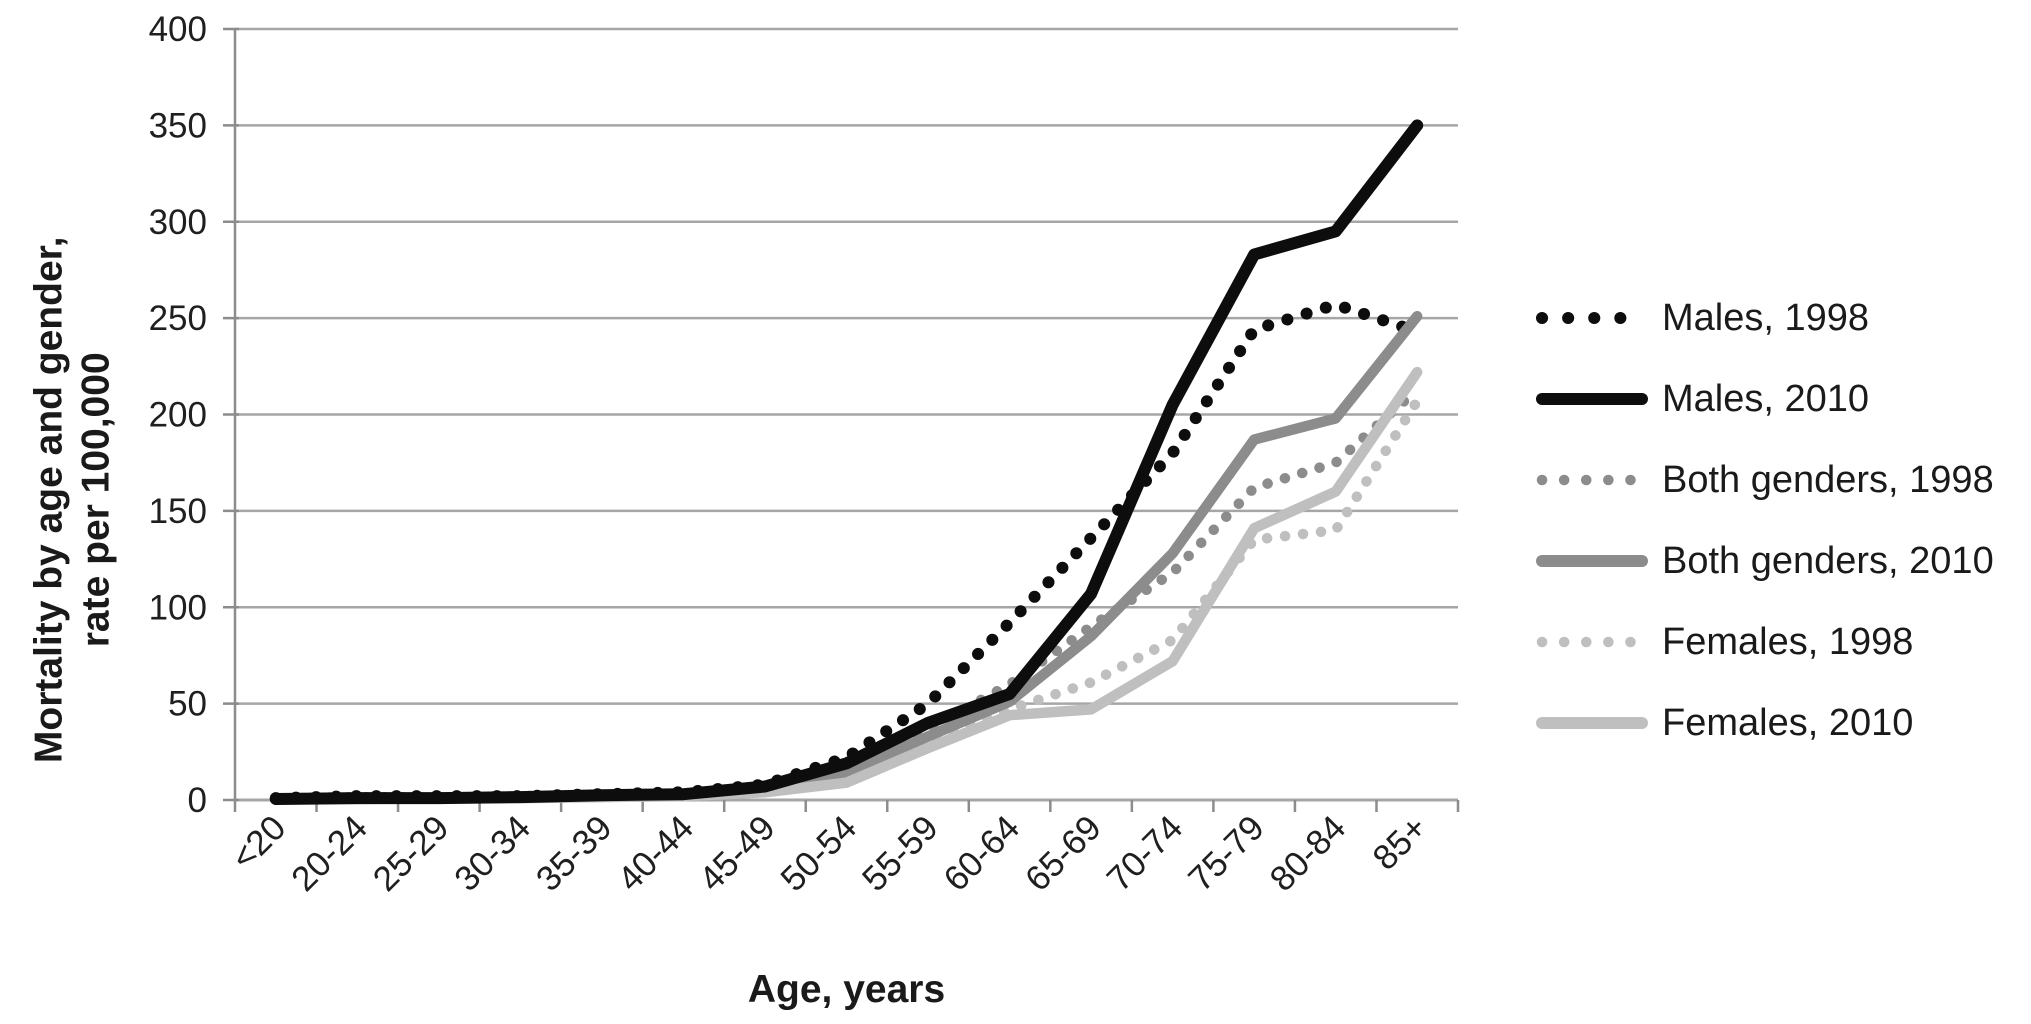  Describe the element at coordinates (1063, 853) in the screenshot. I see `x-tick-label: 65-69` at that location.